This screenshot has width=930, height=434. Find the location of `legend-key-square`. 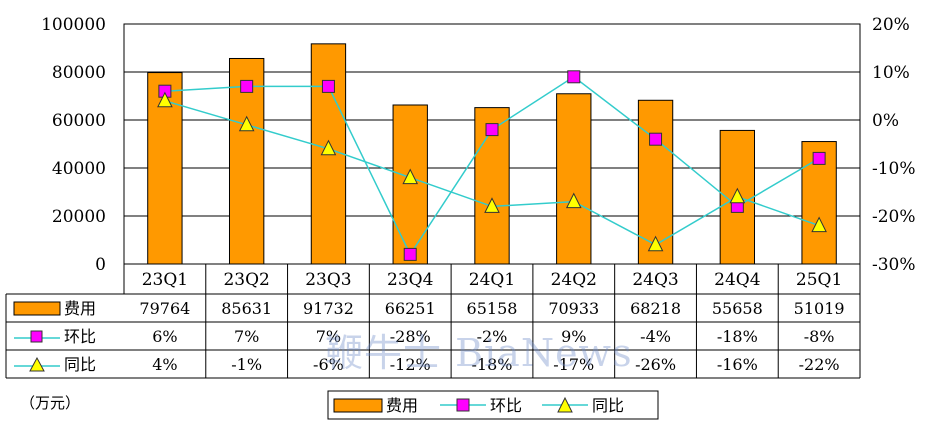

legend-key-square is located at coordinates (463, 405).